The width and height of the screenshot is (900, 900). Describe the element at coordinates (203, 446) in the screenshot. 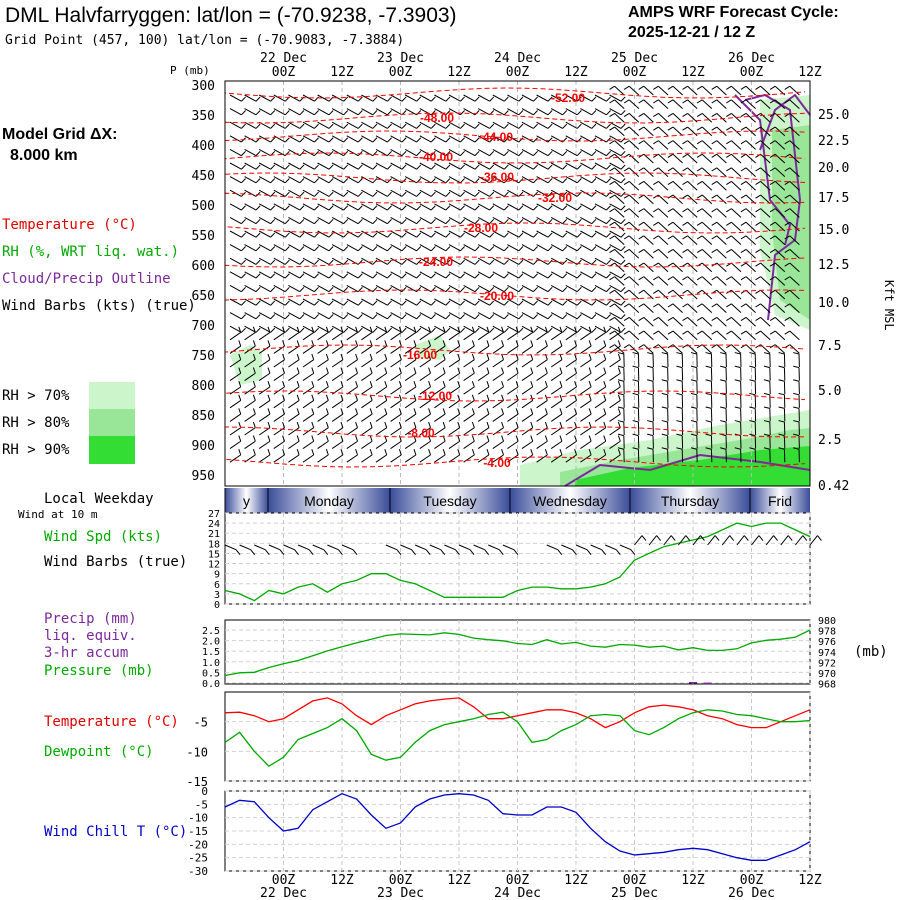

I see `pressure-tick-label: 900` at that location.